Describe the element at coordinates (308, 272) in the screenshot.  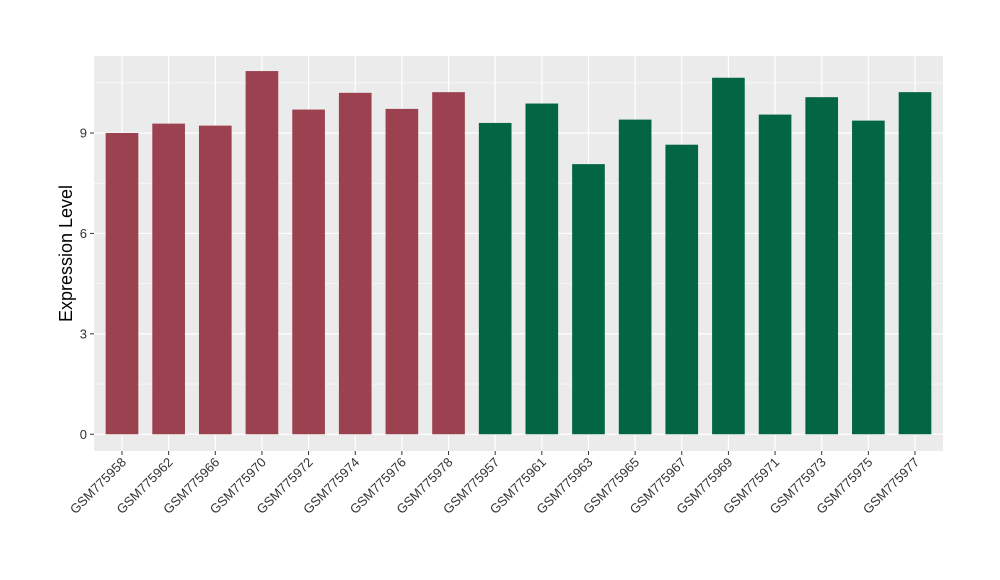
I see `bar-GSM775972` at that location.